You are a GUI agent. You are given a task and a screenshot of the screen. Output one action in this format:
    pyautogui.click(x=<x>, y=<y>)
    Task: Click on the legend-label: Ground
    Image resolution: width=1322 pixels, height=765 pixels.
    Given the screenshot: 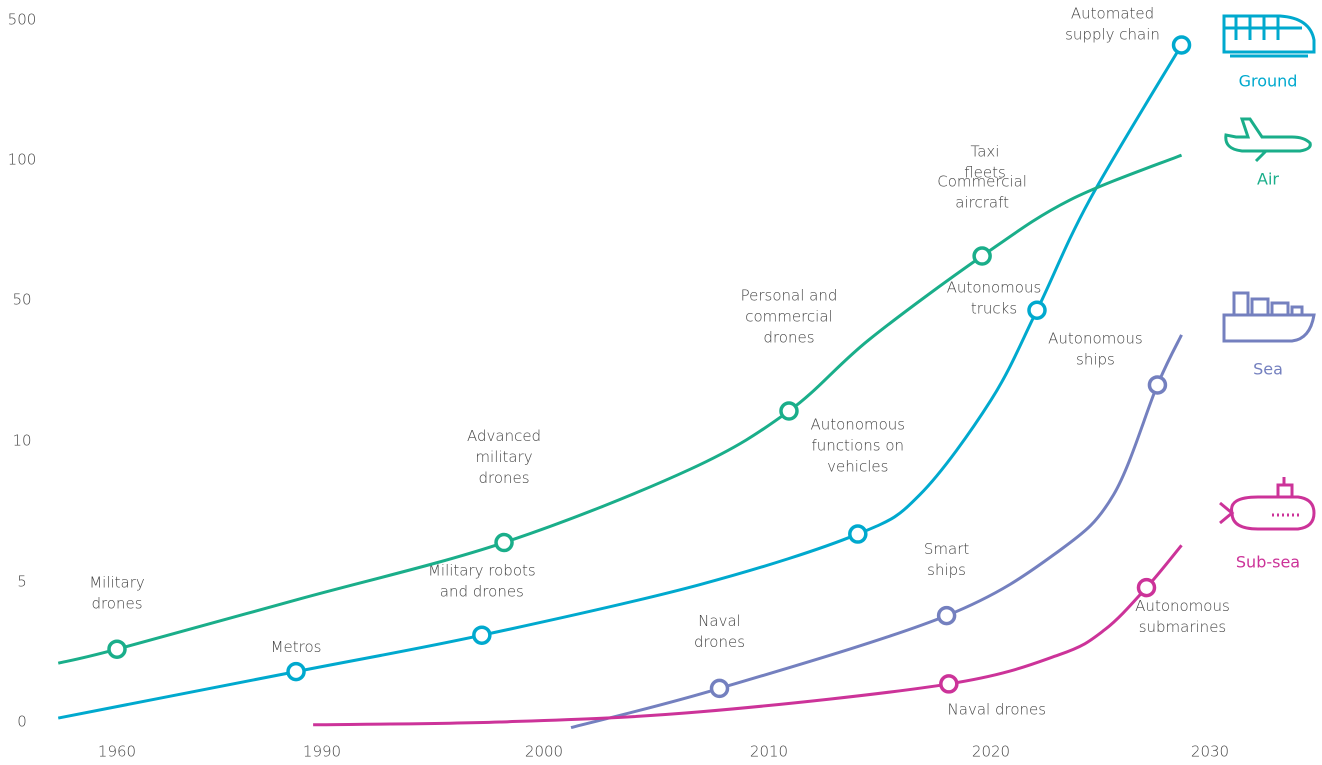 What is the action you would take?
    pyautogui.click(x=1268, y=81)
    